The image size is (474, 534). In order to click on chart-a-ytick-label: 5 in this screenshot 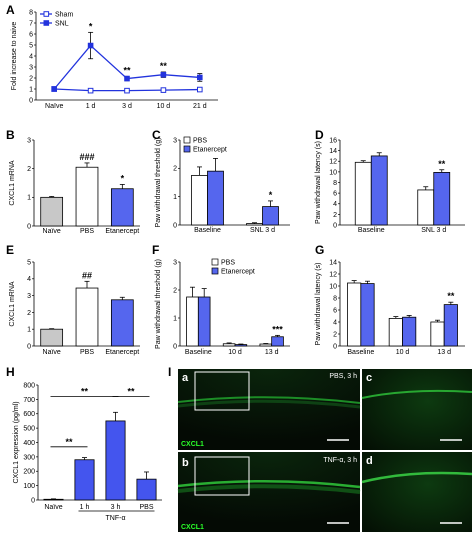, I will do `click(31, 45)`.